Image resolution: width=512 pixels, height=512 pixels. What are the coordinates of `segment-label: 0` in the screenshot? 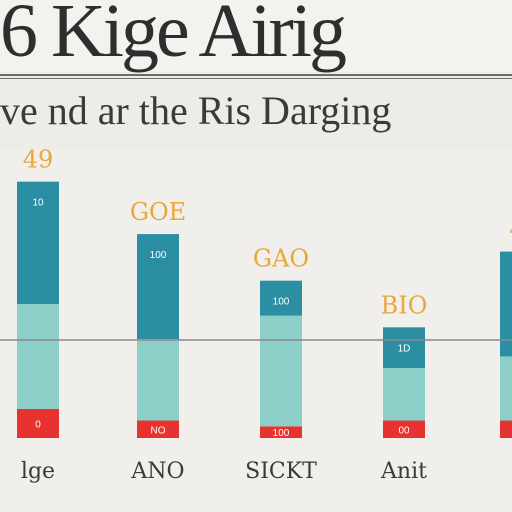 It's located at (38, 424).